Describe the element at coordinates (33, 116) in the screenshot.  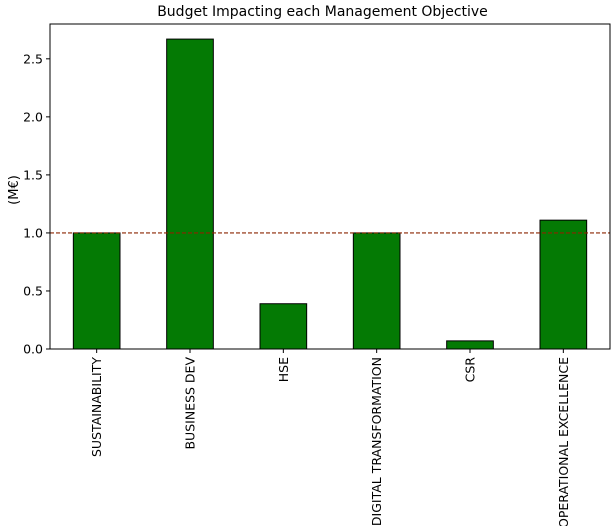
I see `y-tick-label: 2.0` at that location.